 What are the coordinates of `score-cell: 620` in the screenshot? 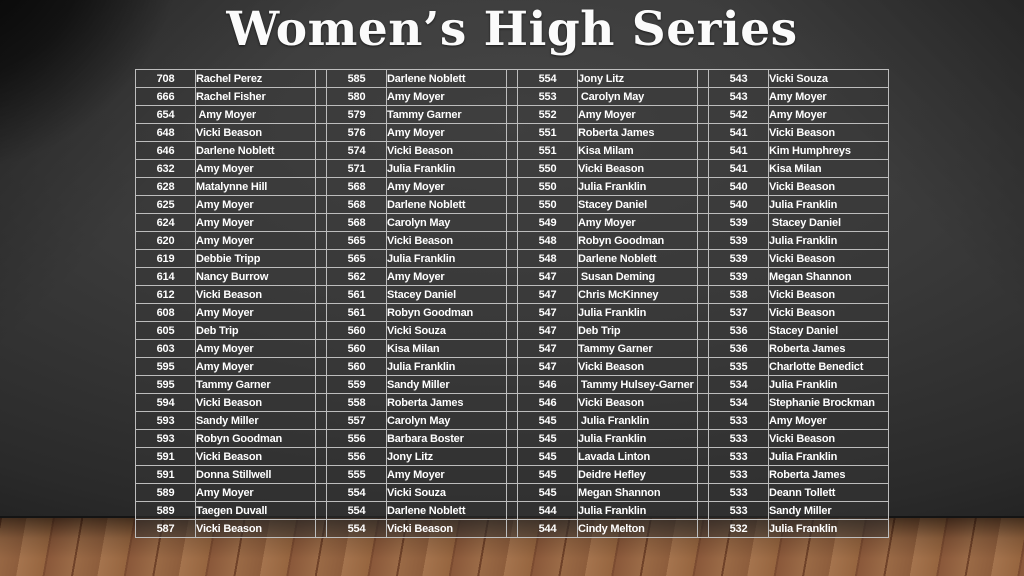 It's located at (165, 240).